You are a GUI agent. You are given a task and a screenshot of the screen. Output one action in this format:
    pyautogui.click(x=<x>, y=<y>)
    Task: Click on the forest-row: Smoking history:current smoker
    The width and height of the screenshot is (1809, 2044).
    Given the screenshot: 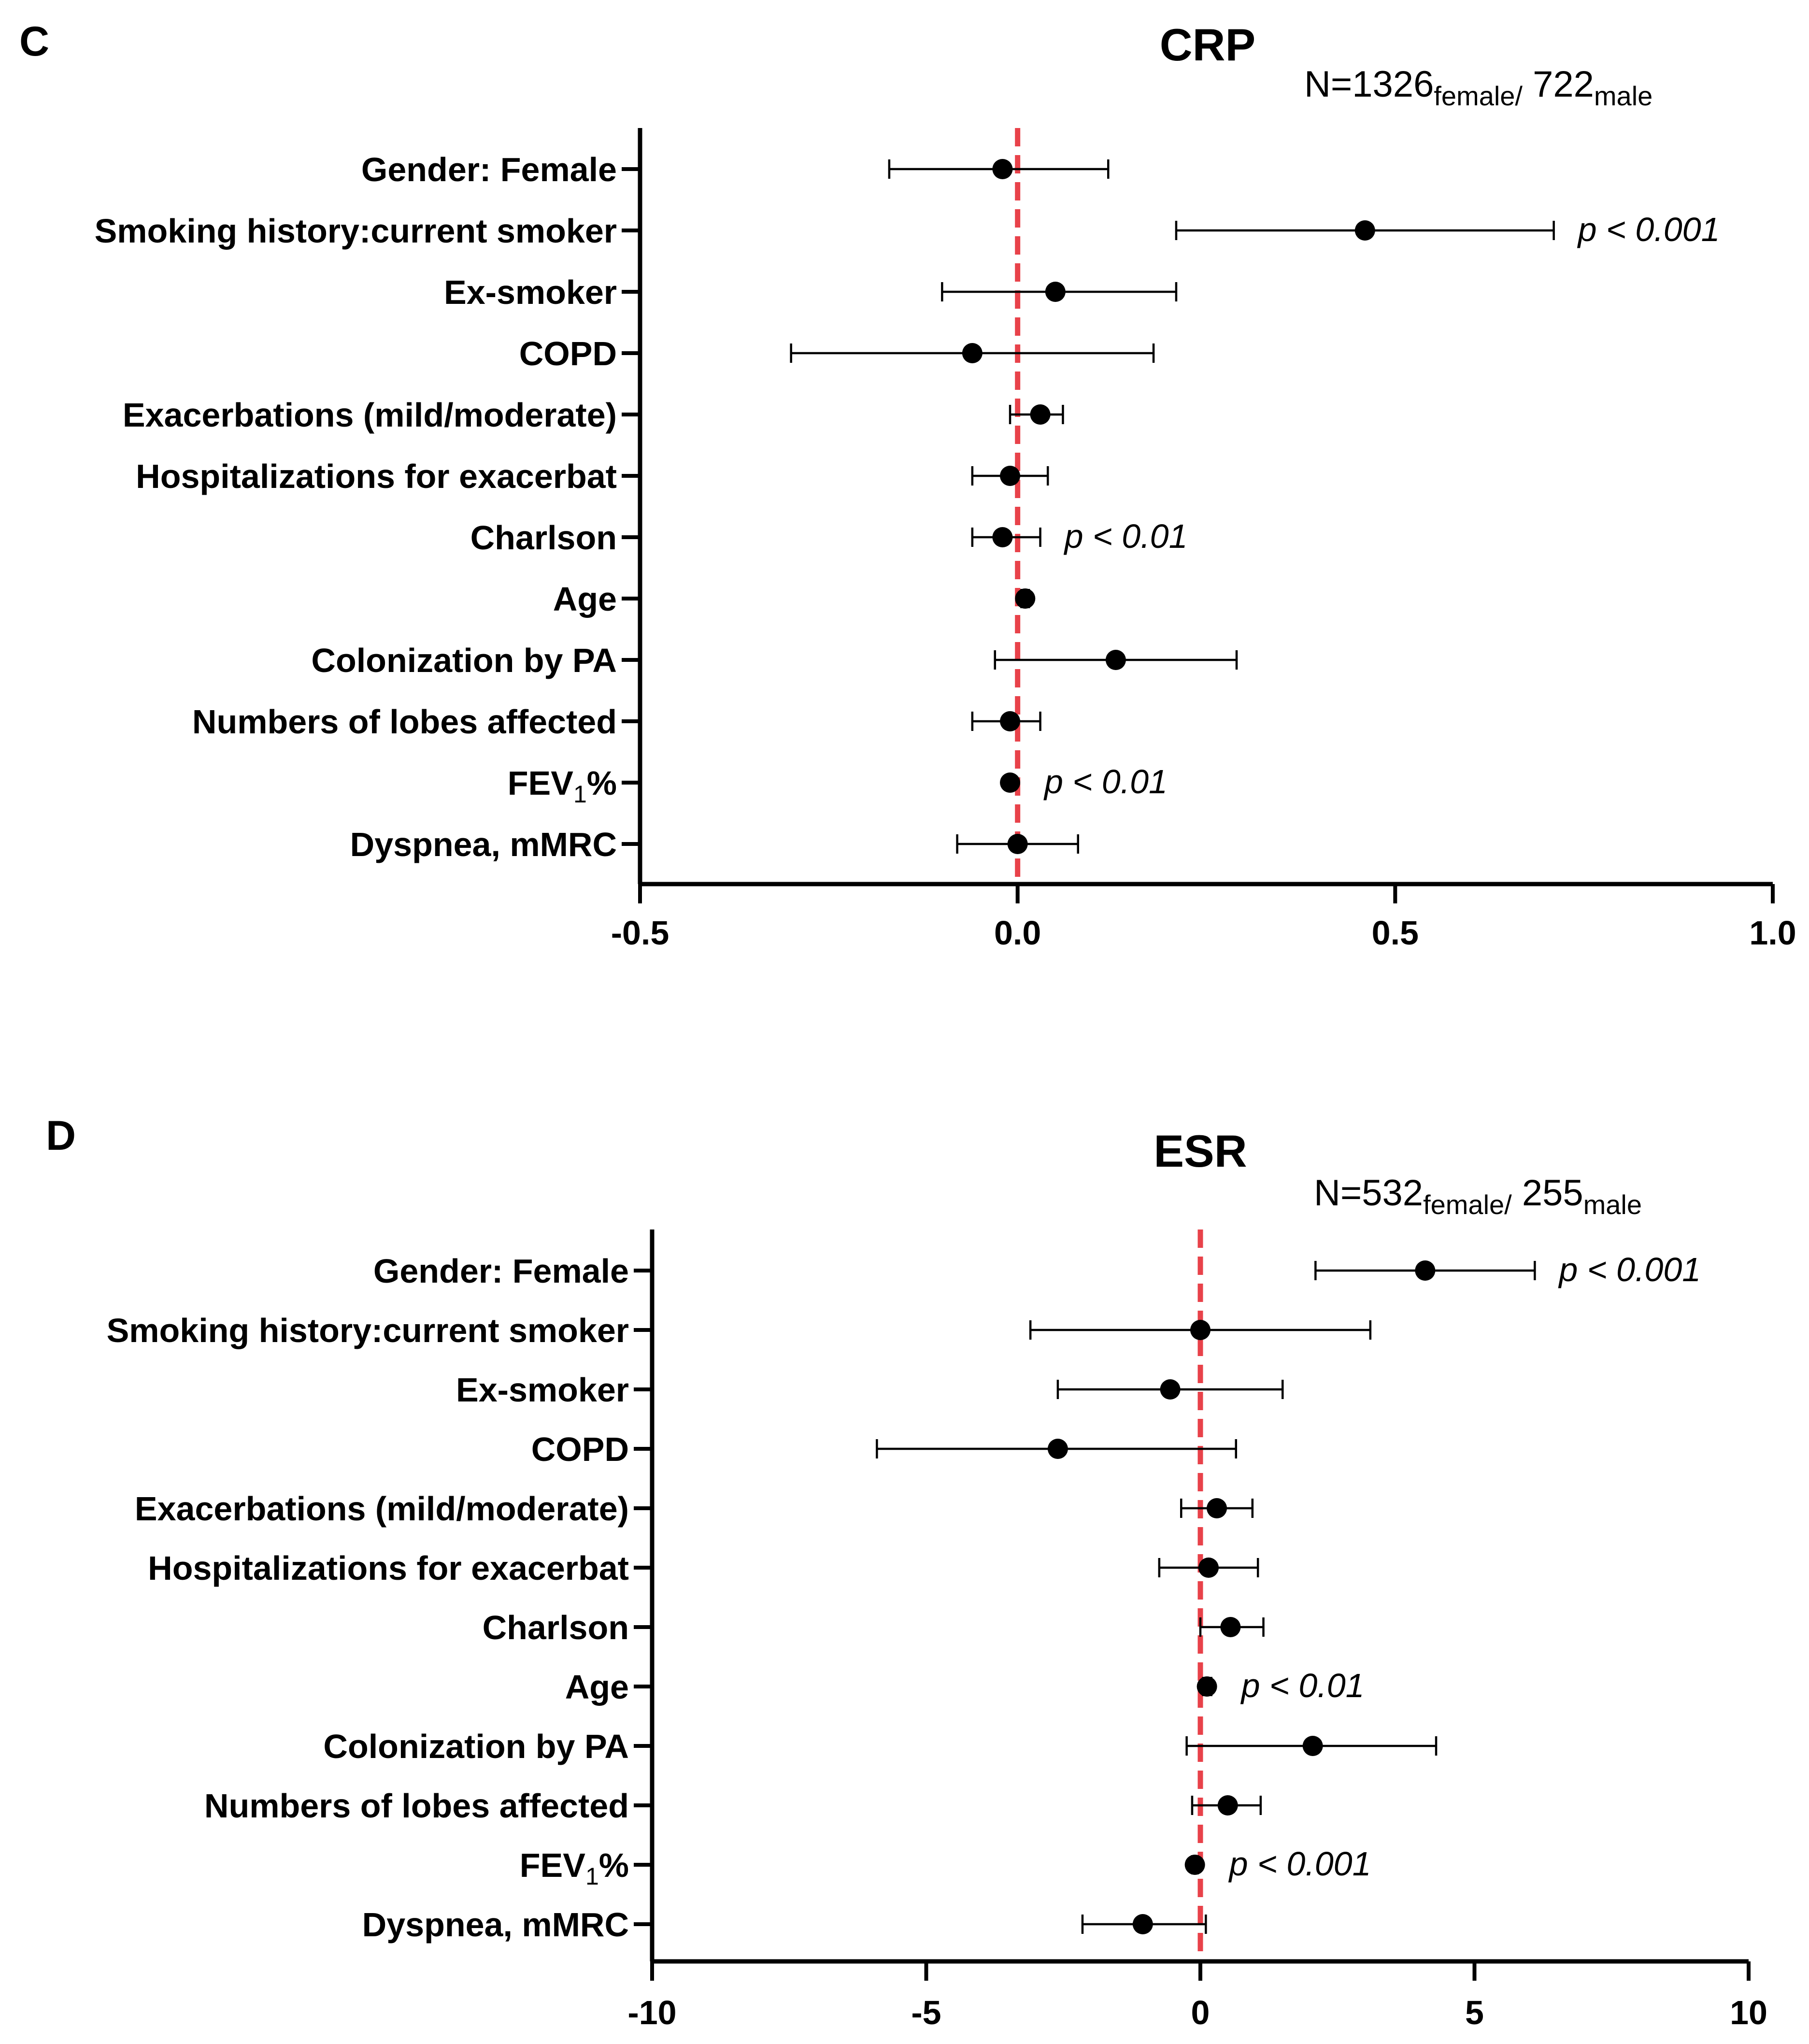 What is the action you would take?
    pyautogui.click(x=739, y=1330)
    